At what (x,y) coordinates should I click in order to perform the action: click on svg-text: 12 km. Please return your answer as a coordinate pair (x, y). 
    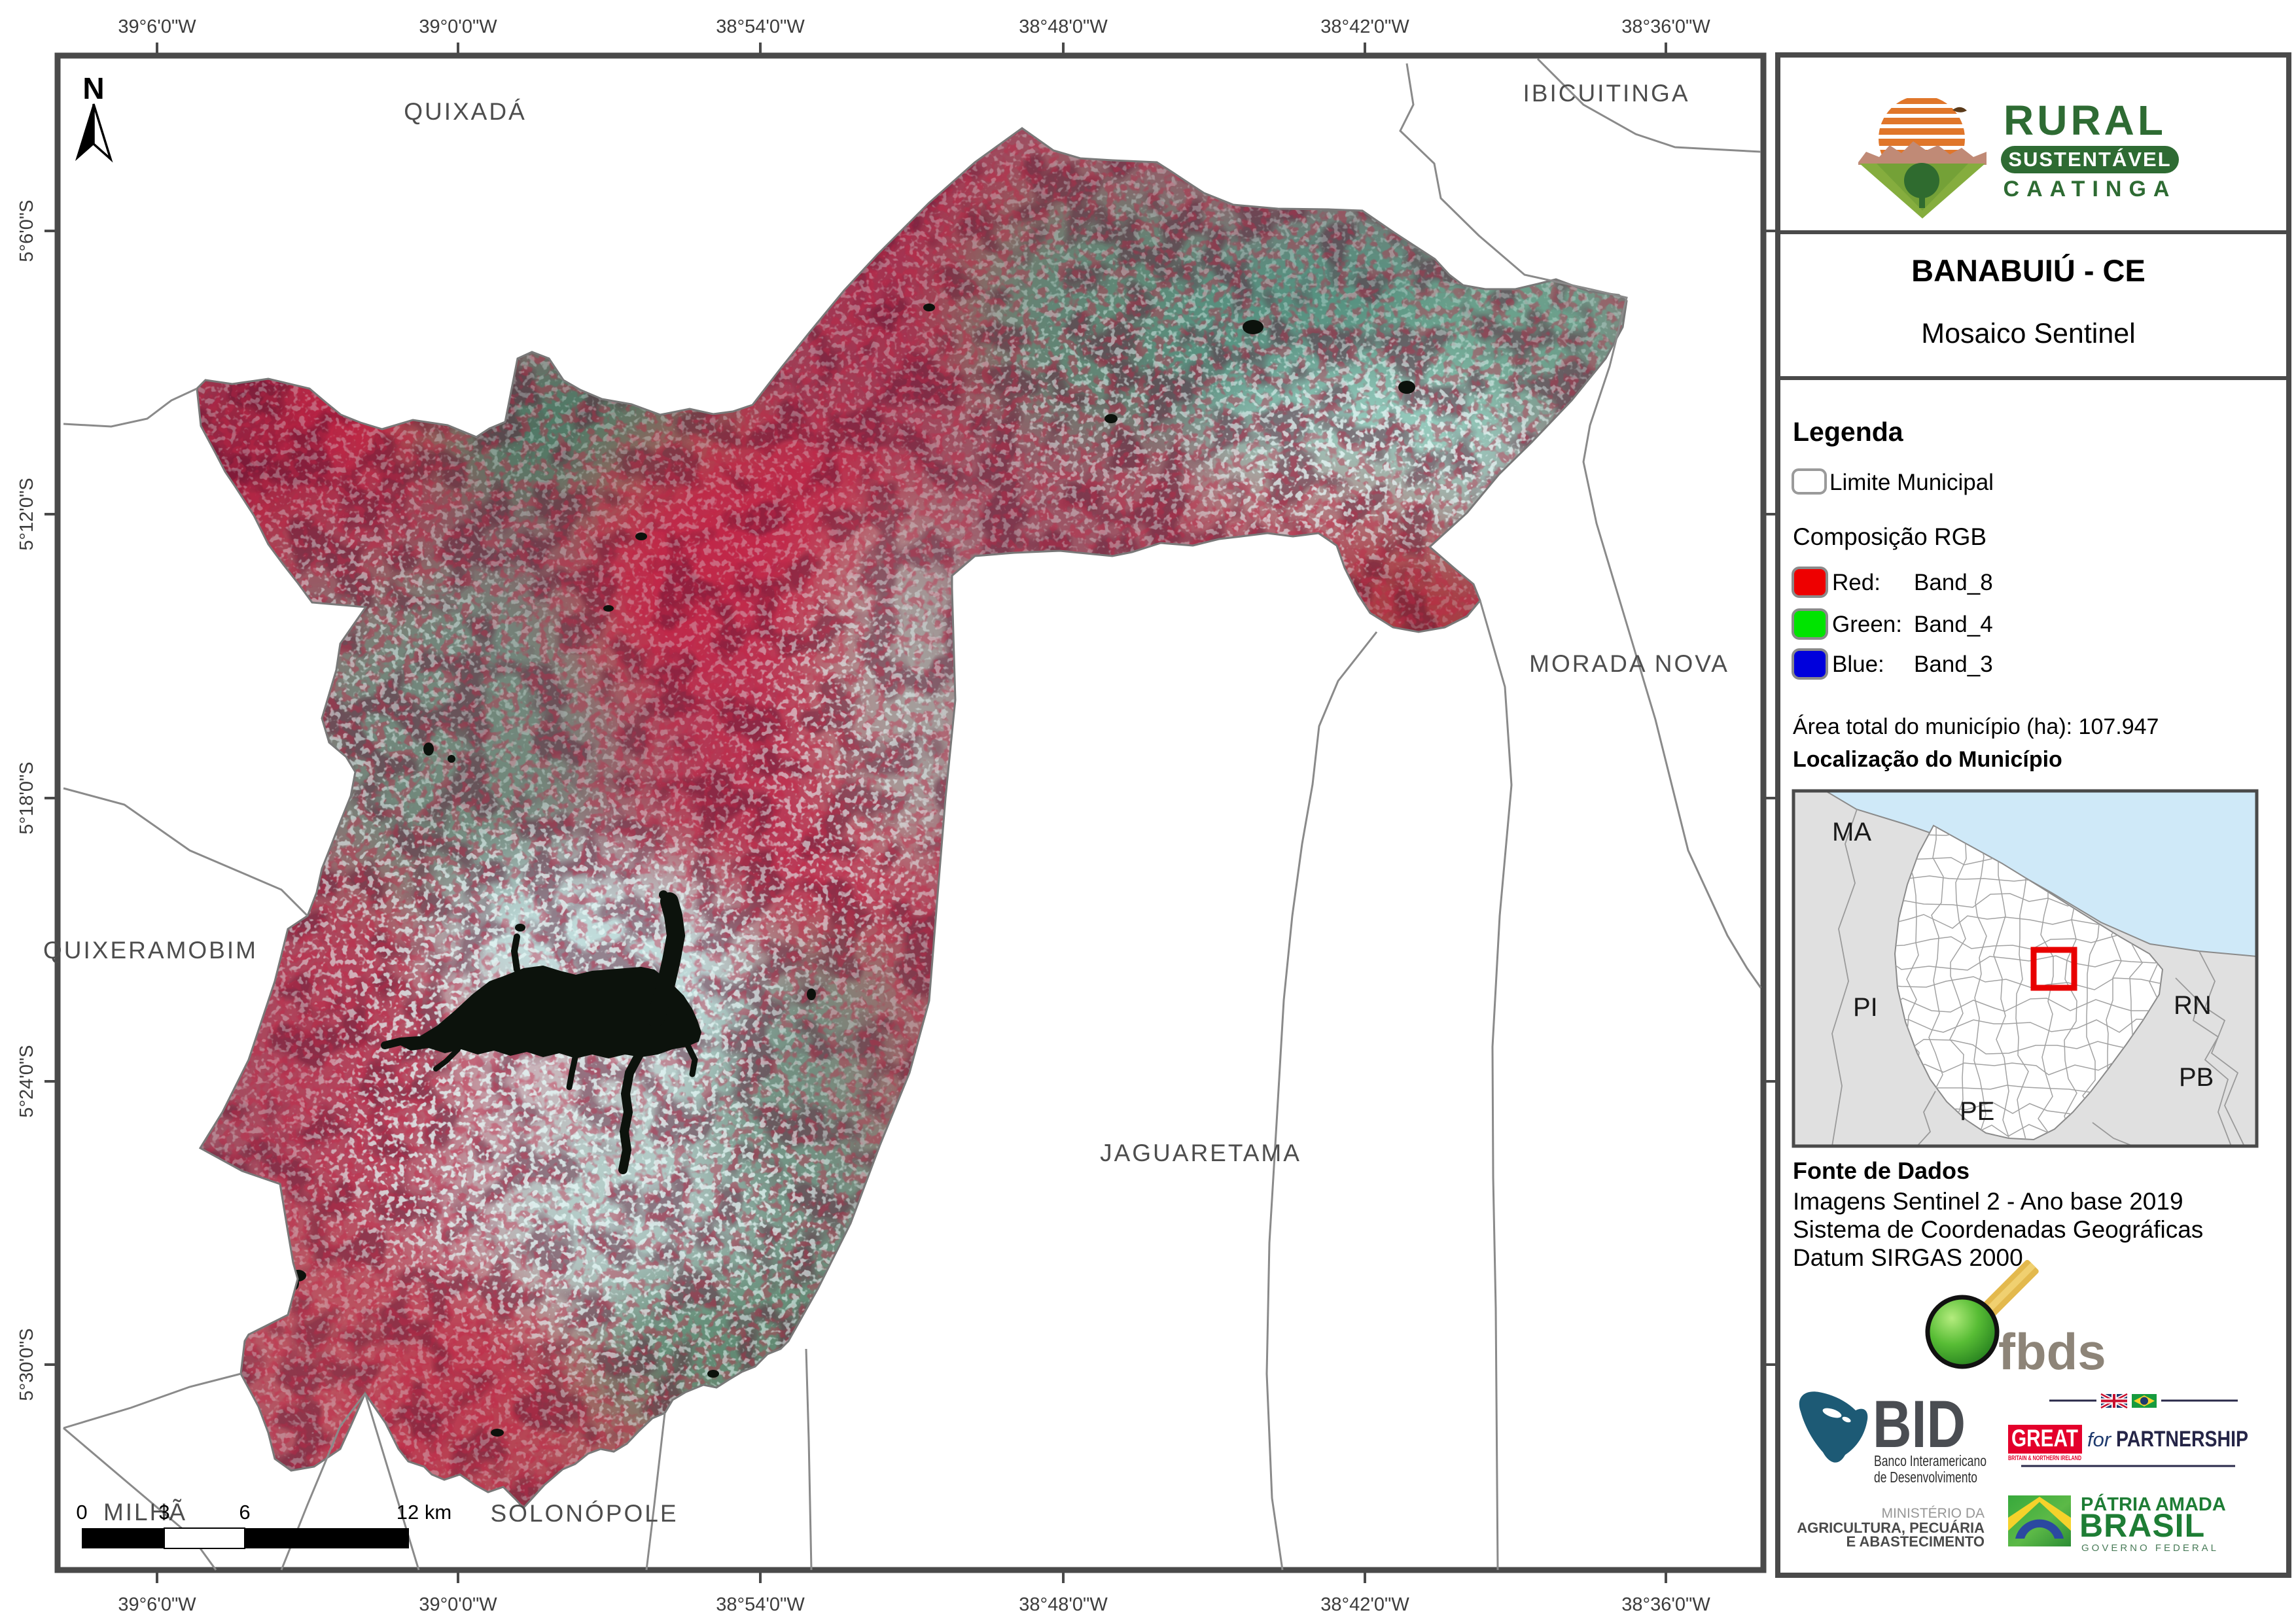
    Looking at the image, I should click on (424, 1512).